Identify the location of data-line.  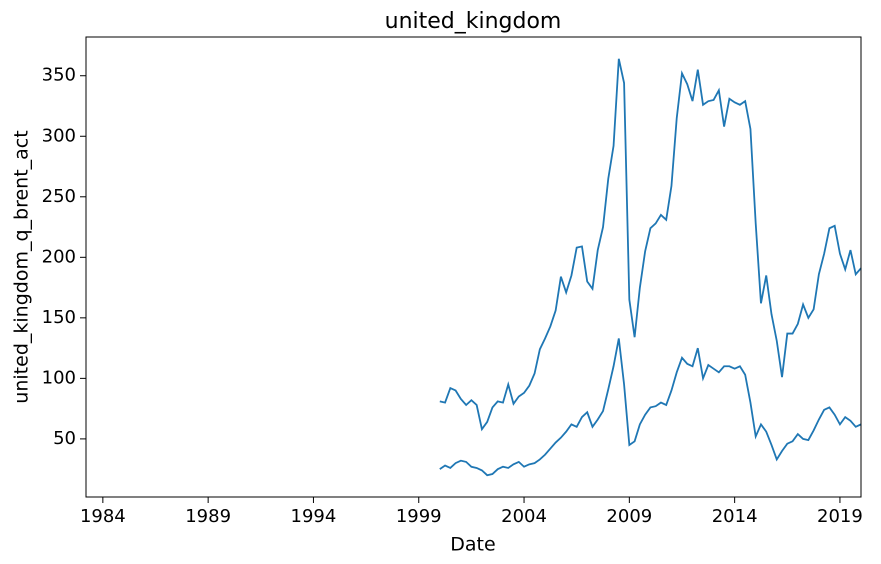
(650, 407).